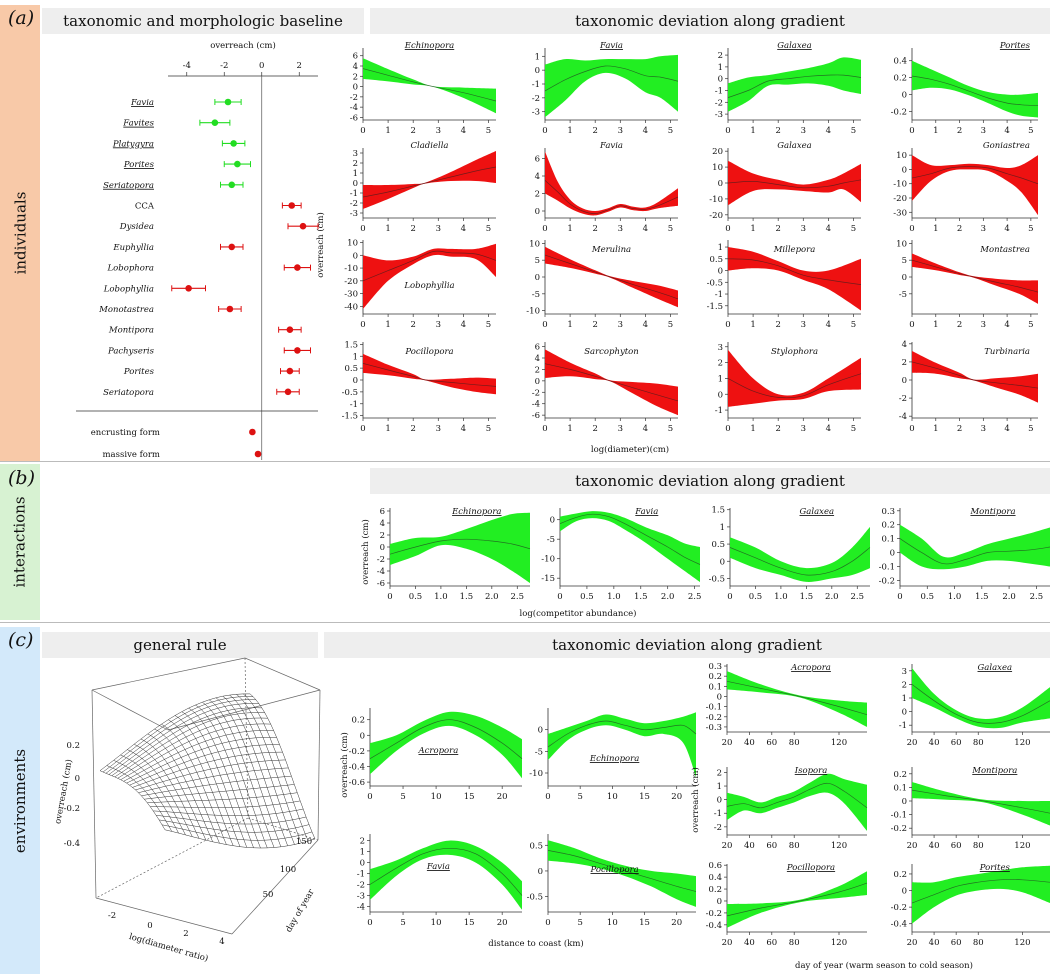 This screenshot has width=1050, height=974. I want to click on int-chart-title-2: Galaxea, so click(817, 512).